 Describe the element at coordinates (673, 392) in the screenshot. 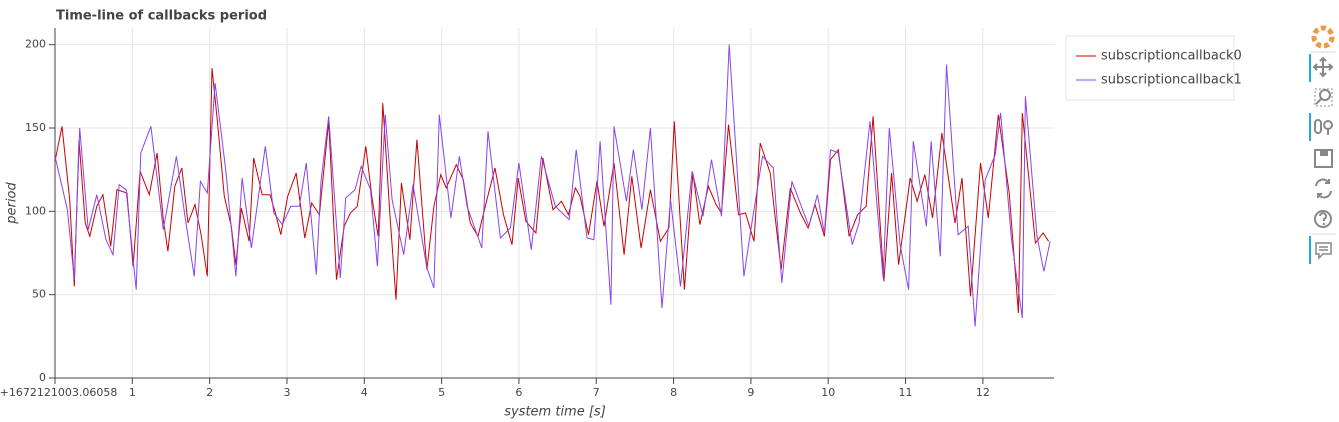

I see `x-tick-label: 8` at that location.